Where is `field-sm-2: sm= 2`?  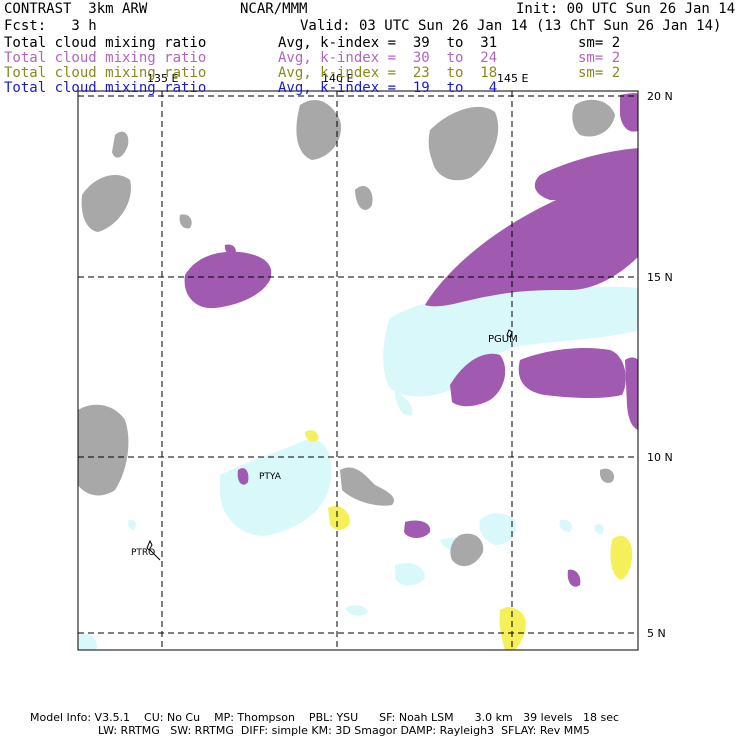
field-sm-2: sm= 2 is located at coordinates (599, 58).